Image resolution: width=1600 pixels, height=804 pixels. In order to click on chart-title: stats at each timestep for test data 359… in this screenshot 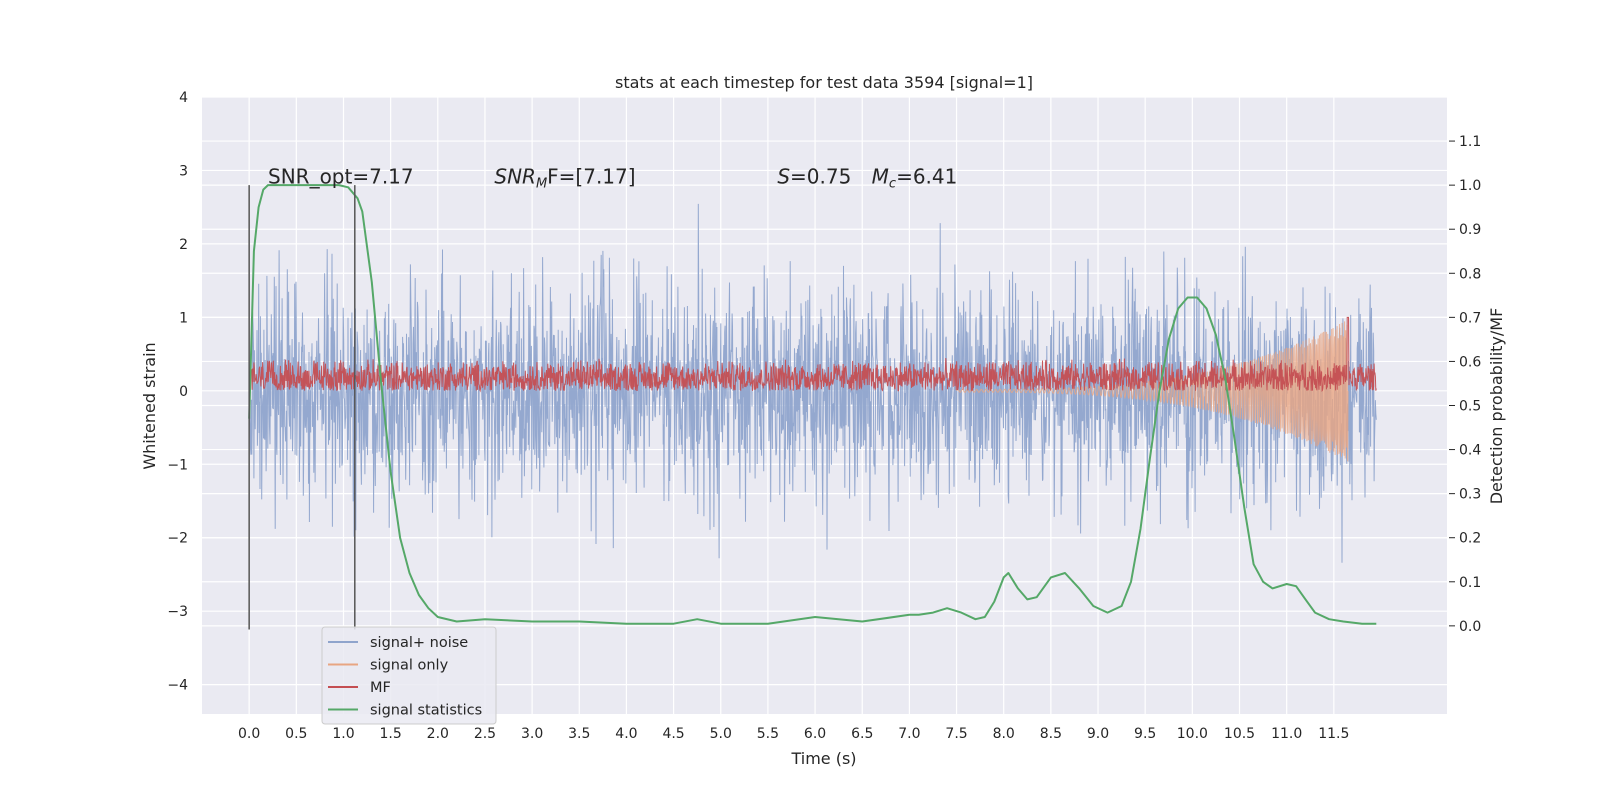, I will do `click(824, 82)`.